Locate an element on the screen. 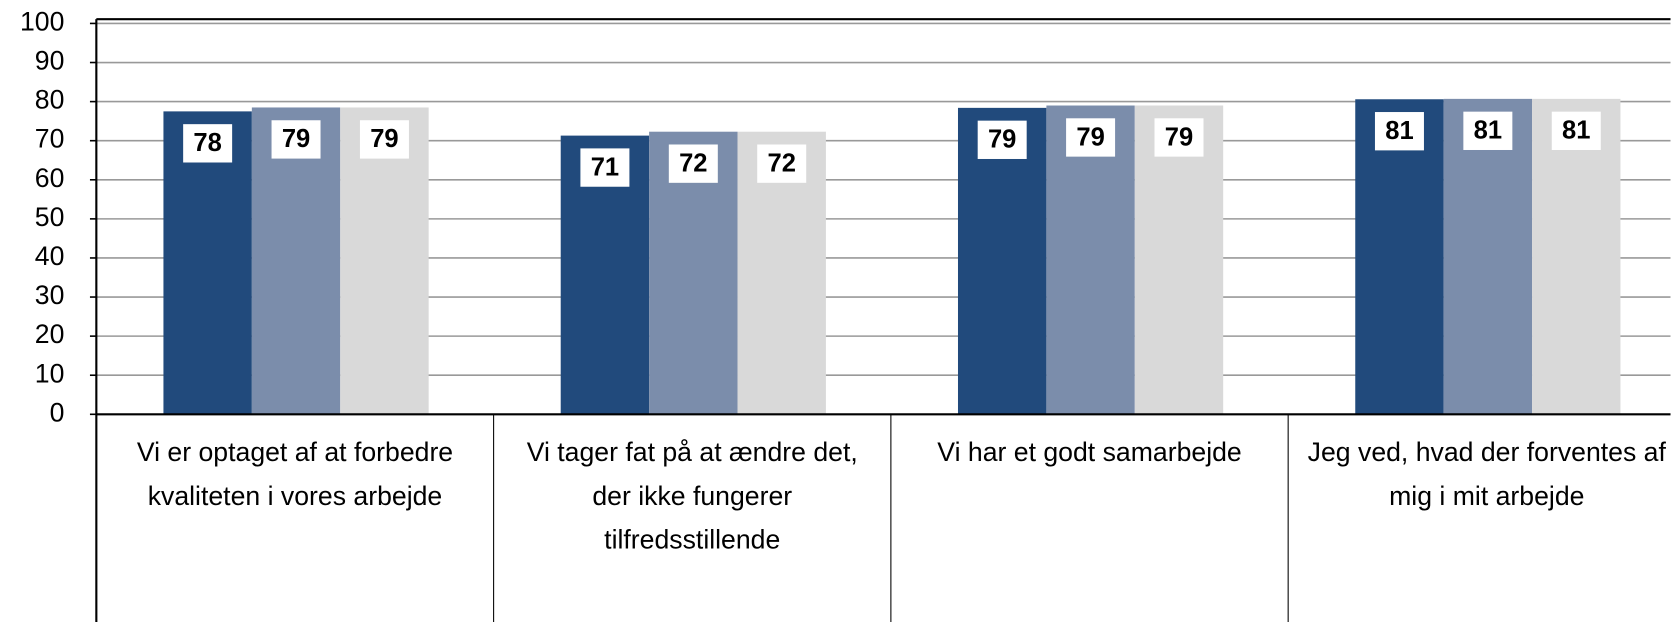  y-tick-label: 80 is located at coordinates (50, 100).